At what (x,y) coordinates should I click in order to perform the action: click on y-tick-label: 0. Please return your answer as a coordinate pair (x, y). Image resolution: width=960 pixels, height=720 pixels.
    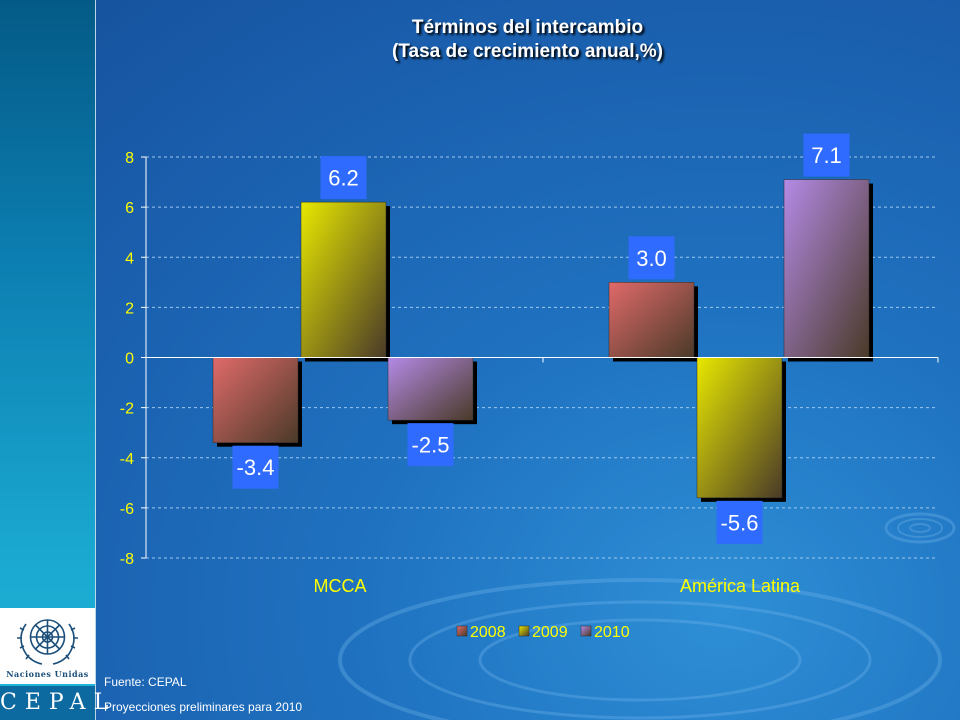
    Looking at the image, I should click on (129, 359).